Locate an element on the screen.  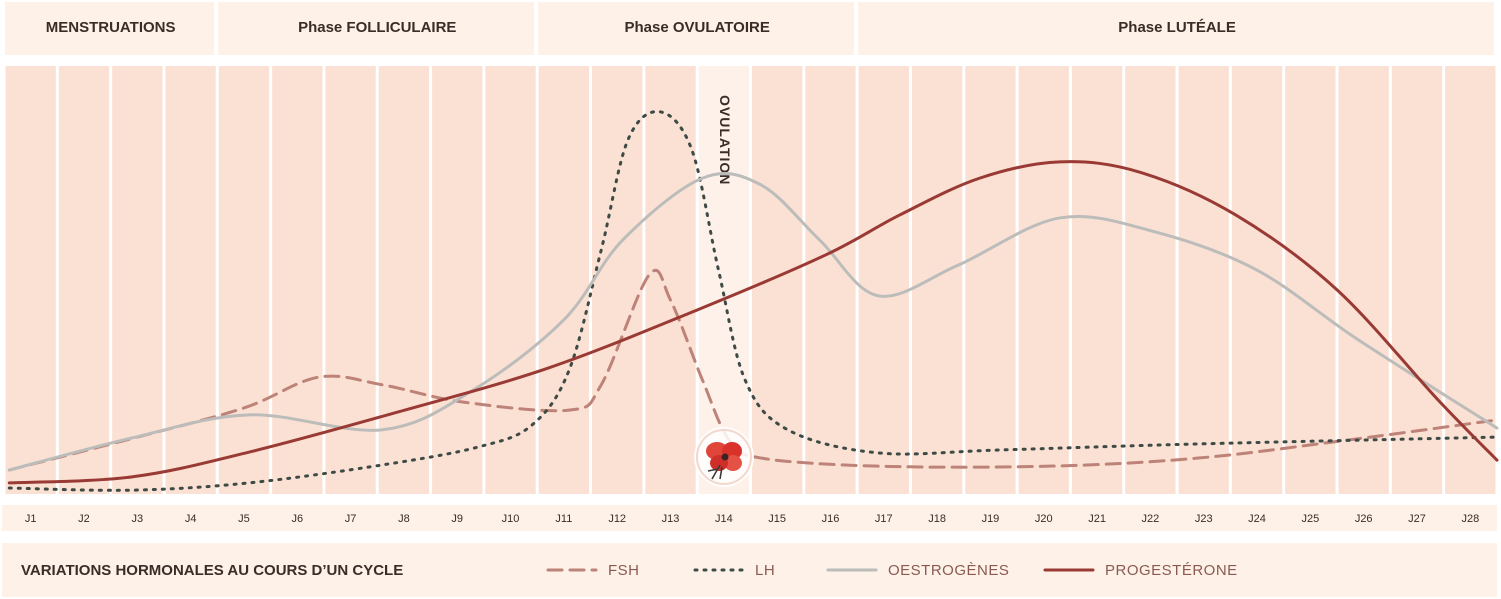
x-tick-label: J13 is located at coordinates (671, 519).